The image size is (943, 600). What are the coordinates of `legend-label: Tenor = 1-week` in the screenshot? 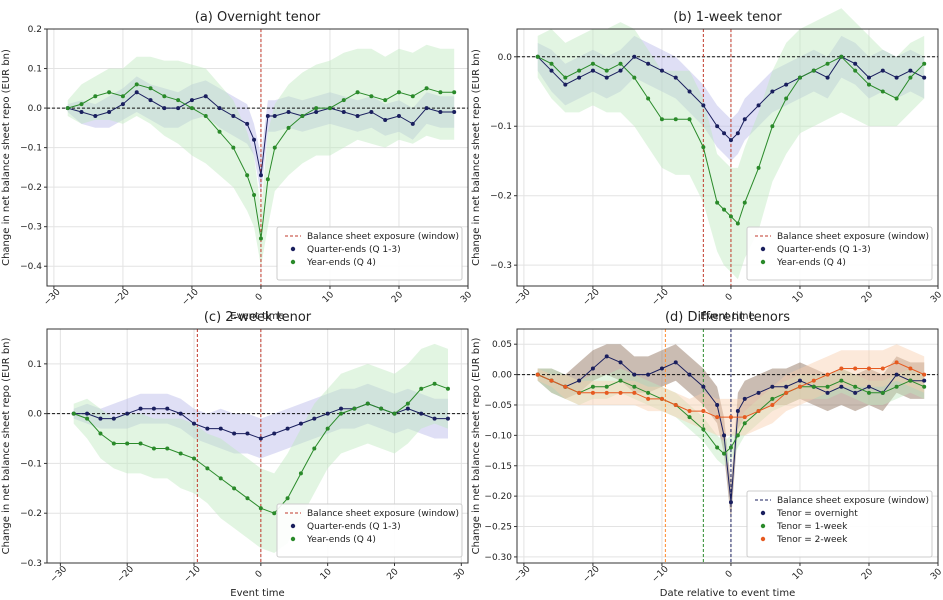 It's located at (812, 527).